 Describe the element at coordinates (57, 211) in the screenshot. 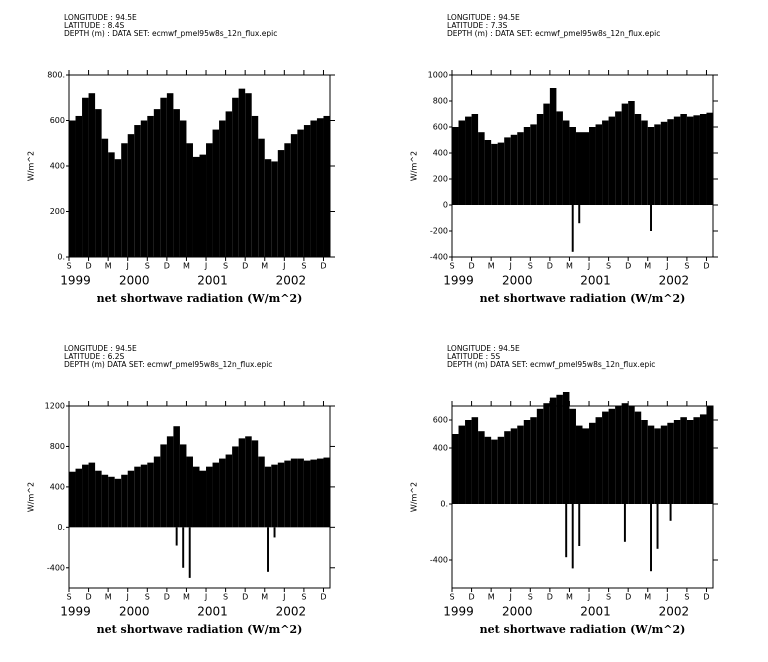

I see `y-tick-label: 200` at that location.